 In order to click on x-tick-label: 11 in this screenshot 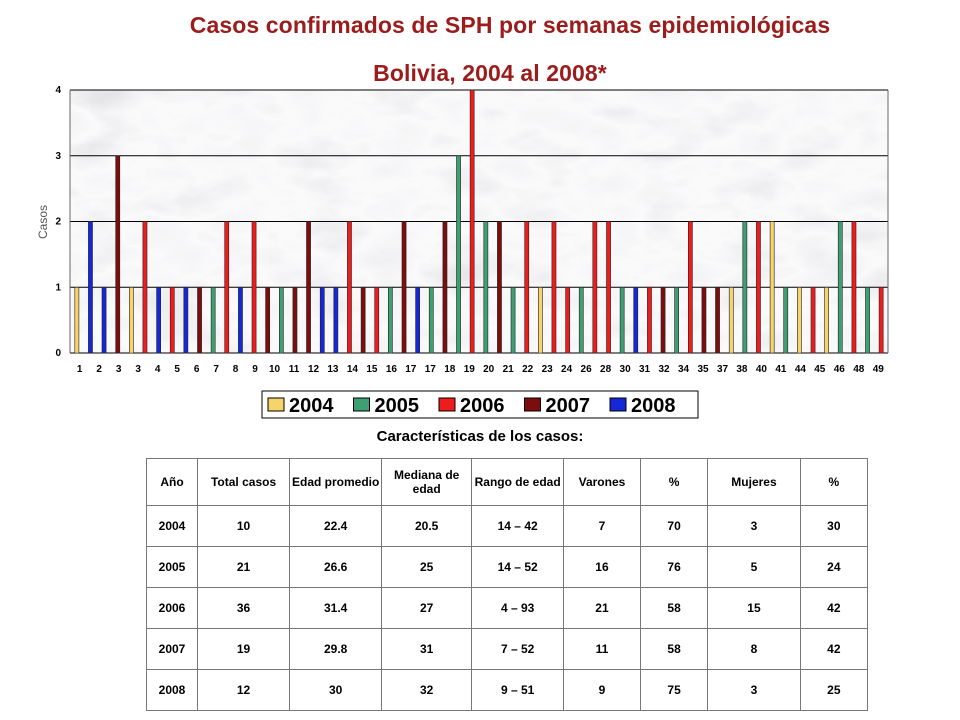, I will do `click(294, 369)`.